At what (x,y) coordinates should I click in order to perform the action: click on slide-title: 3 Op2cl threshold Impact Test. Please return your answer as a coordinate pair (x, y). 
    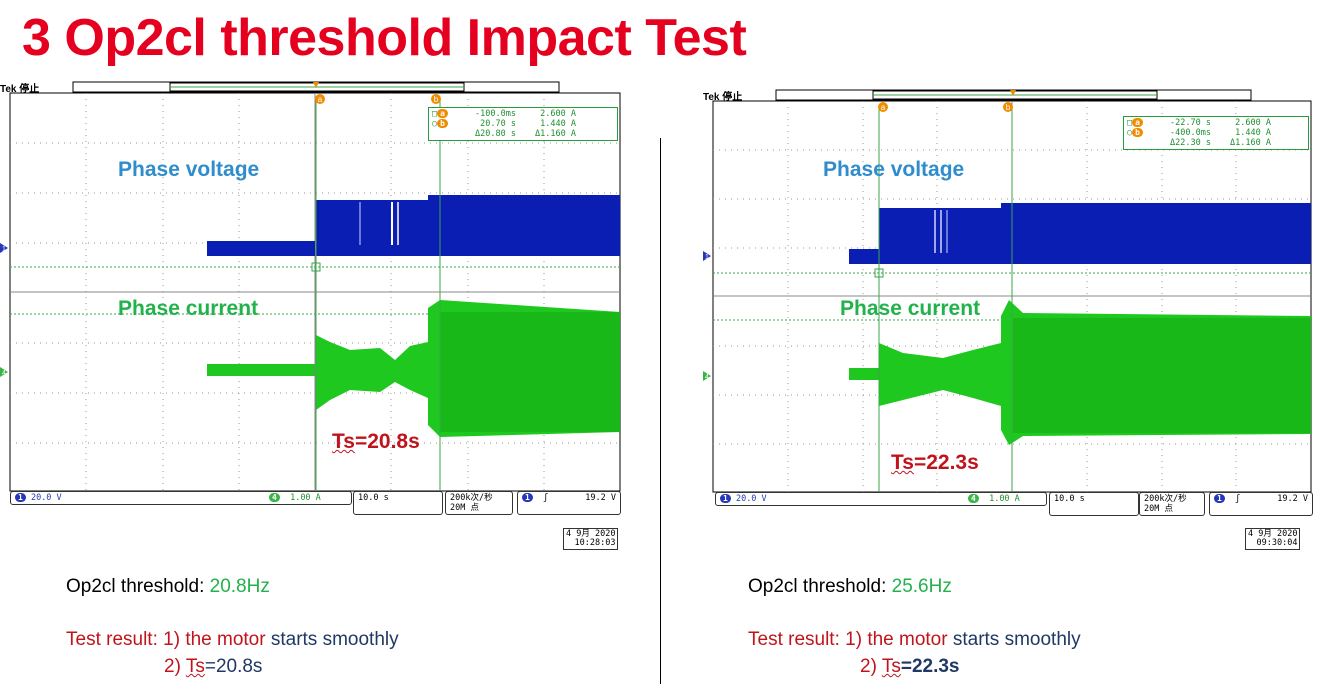
    Looking at the image, I should click on (384, 38).